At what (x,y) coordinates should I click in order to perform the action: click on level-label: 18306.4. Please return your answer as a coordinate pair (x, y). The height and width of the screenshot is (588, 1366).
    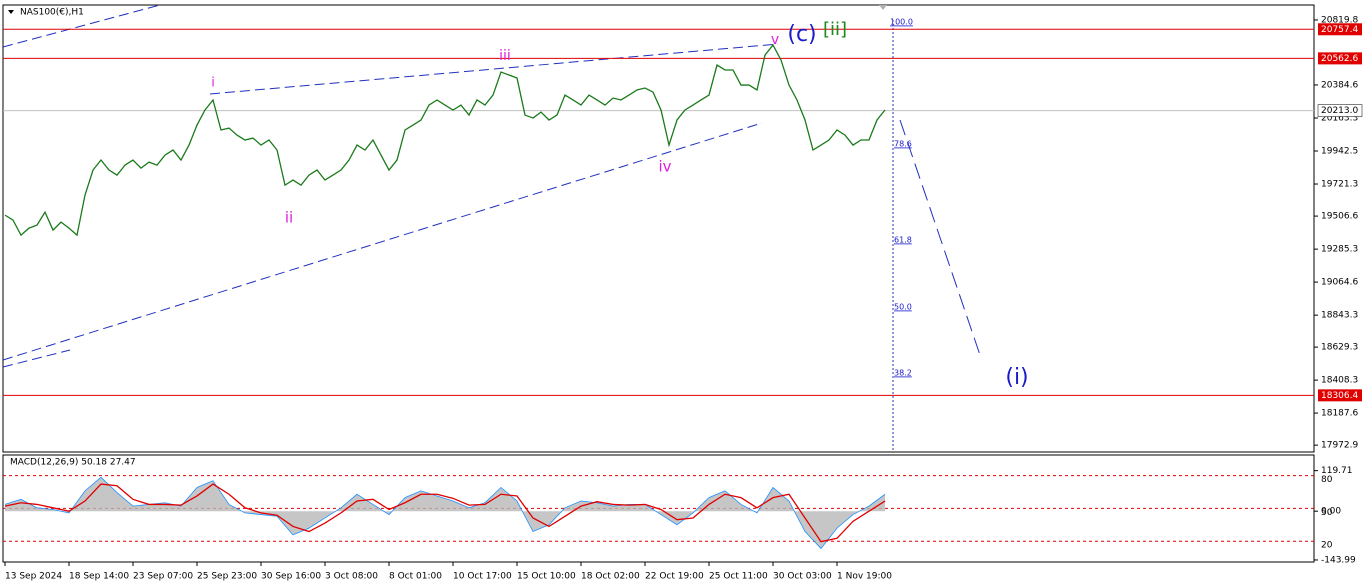
    Looking at the image, I should click on (1339, 396).